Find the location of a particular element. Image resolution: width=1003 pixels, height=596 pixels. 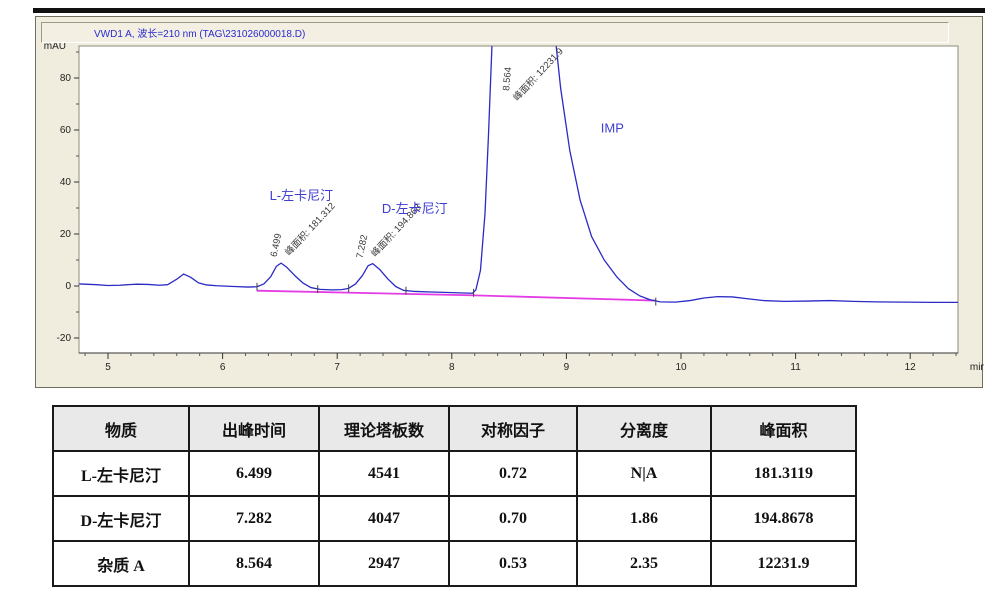

x-tick-label: 10 is located at coordinates (681, 367).